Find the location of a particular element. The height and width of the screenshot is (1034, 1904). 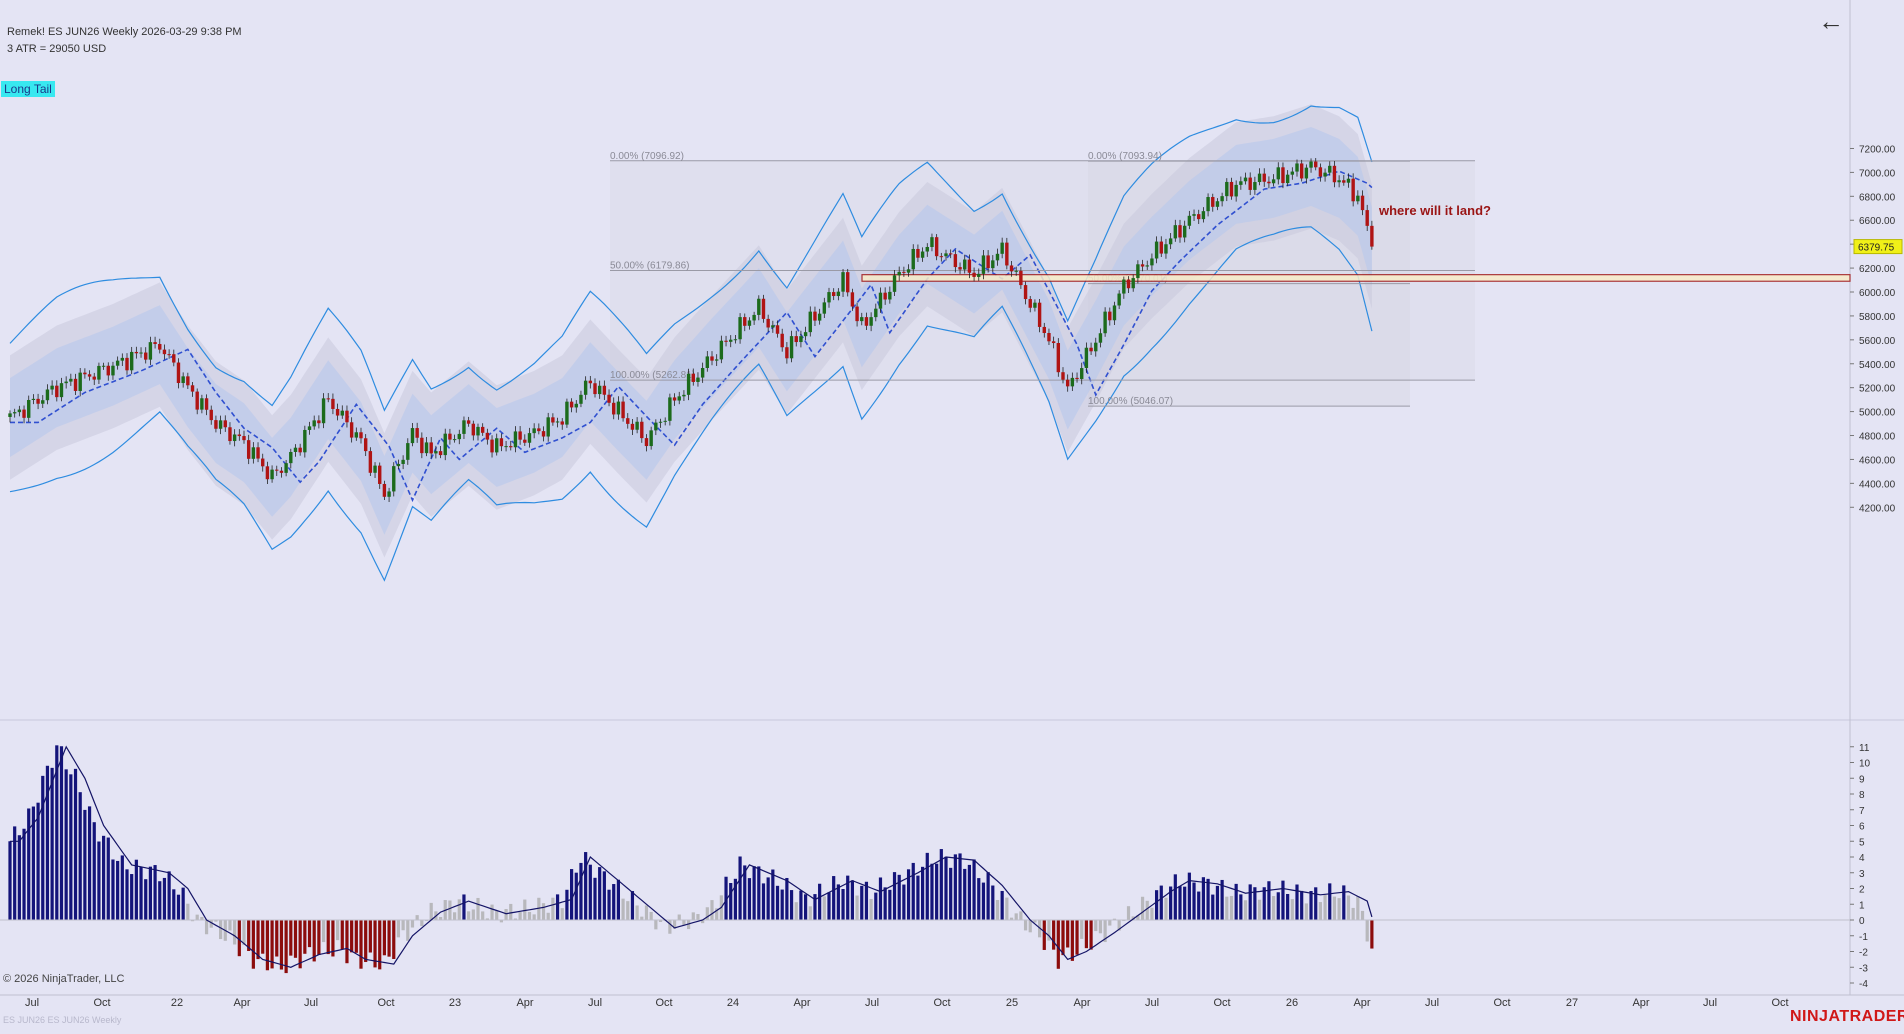

annotation-text: where will it land? is located at coordinates (1434, 210).